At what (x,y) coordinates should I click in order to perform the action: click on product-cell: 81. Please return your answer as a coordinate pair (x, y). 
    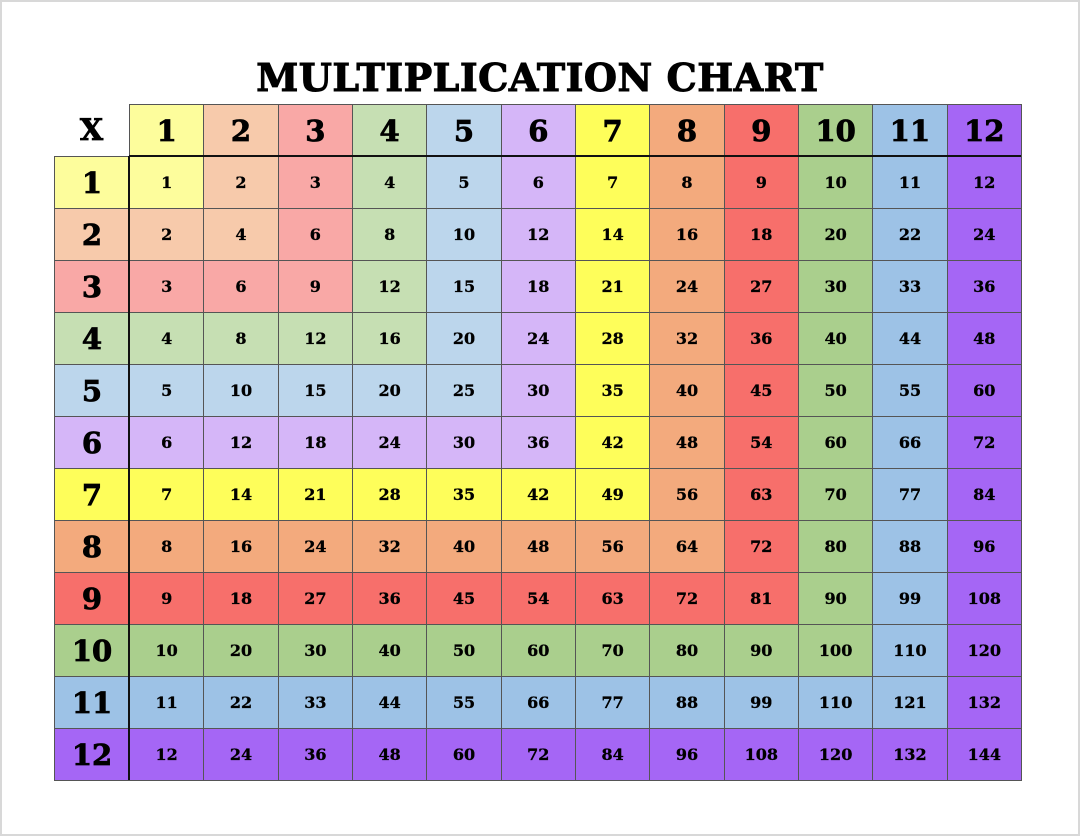
    Looking at the image, I should click on (761, 598).